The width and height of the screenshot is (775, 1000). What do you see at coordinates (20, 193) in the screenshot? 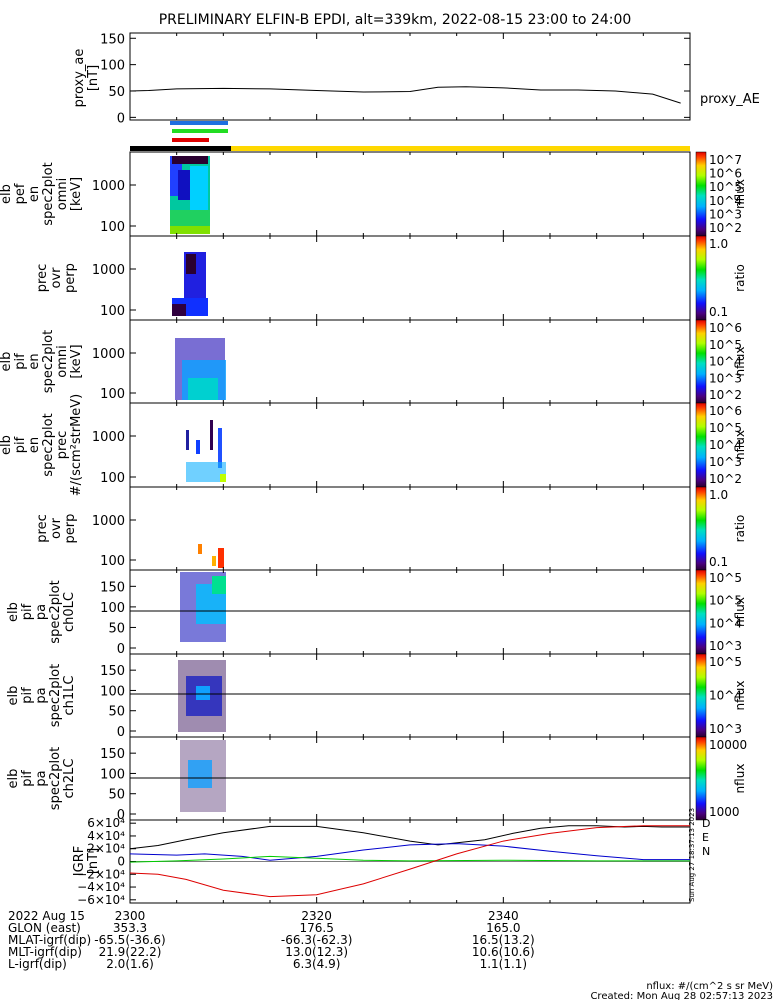
I see `y-axis-label: pef` at bounding box center [20, 193].